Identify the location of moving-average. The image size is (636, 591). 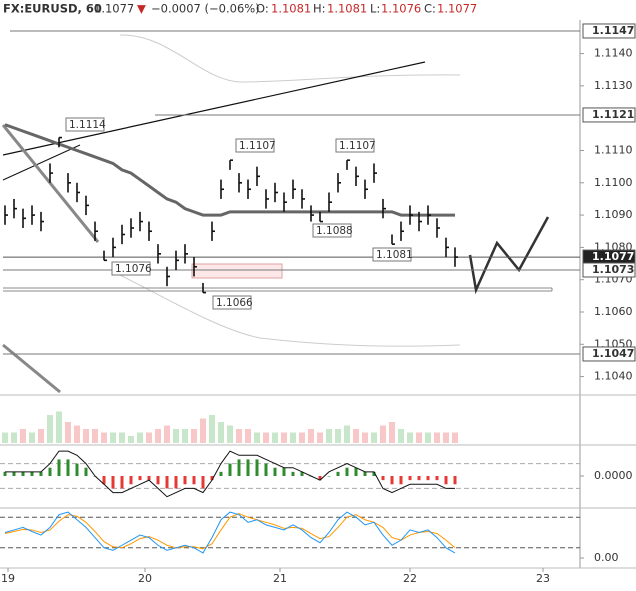
(229, 170).